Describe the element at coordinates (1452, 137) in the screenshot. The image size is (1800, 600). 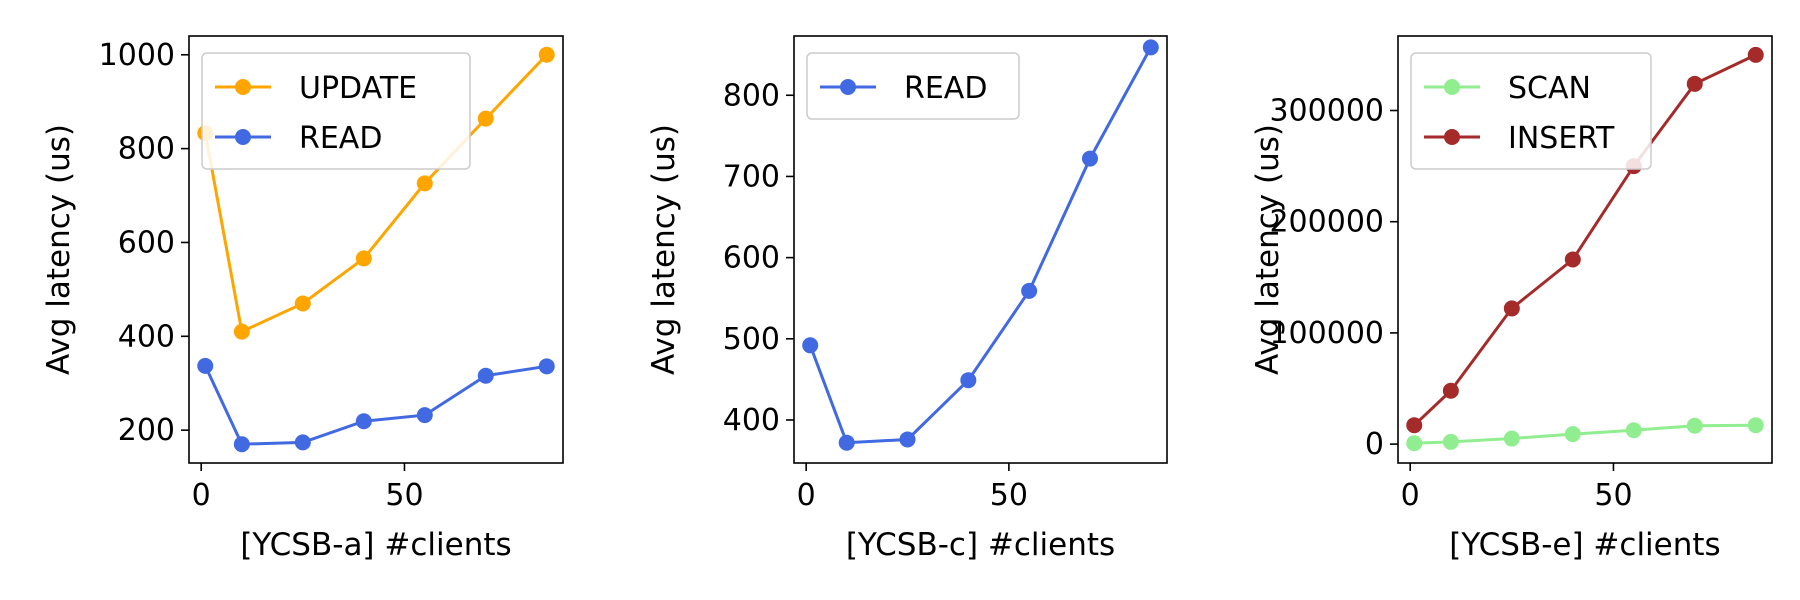
I see `legend-marker-insert` at that location.